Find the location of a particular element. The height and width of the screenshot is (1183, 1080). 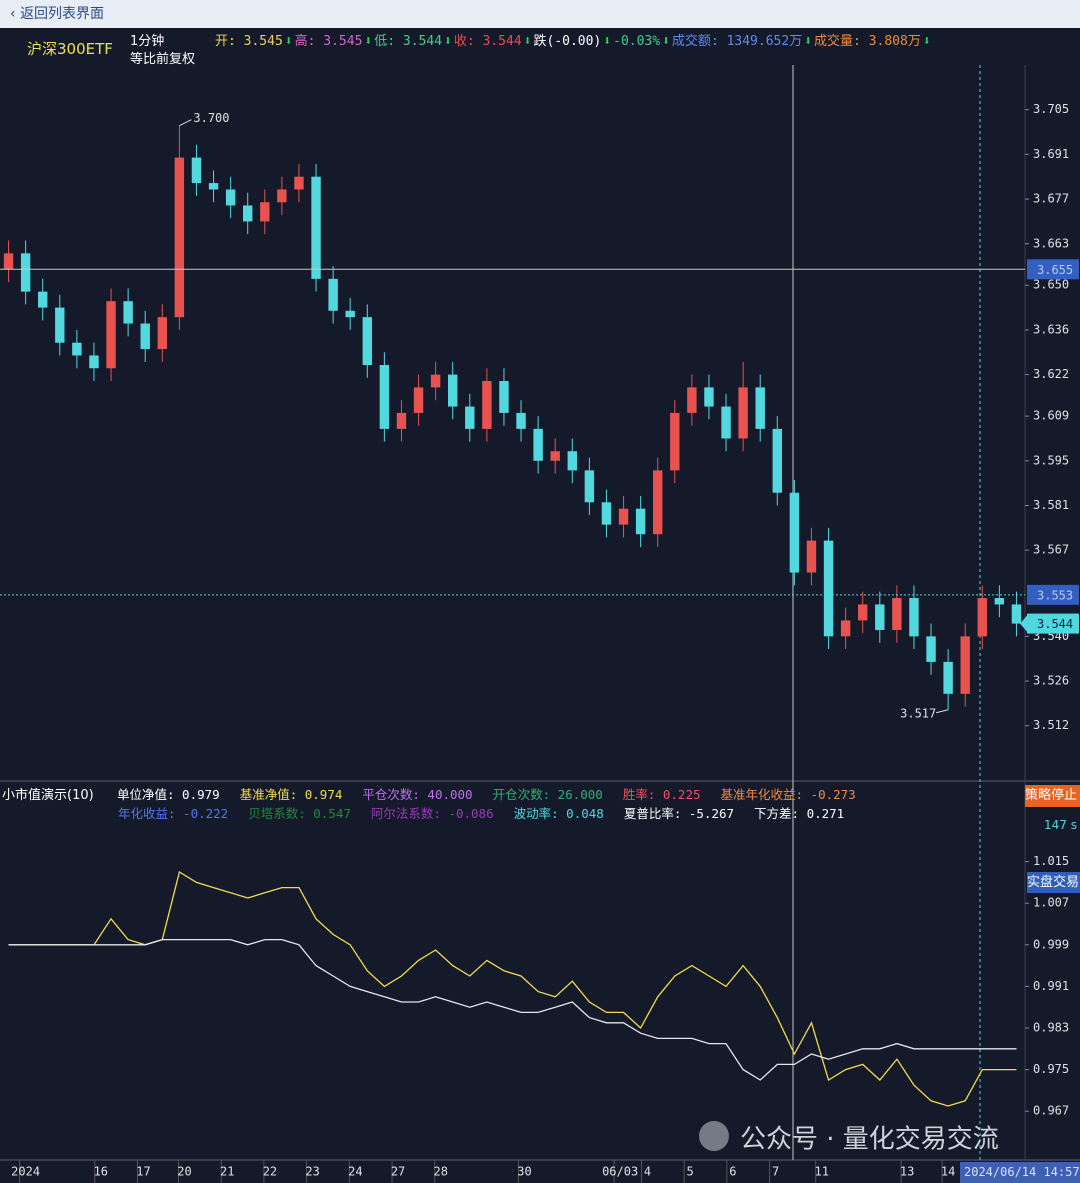

stat-item: 开仓次数: 26.000 is located at coordinates (547, 794).